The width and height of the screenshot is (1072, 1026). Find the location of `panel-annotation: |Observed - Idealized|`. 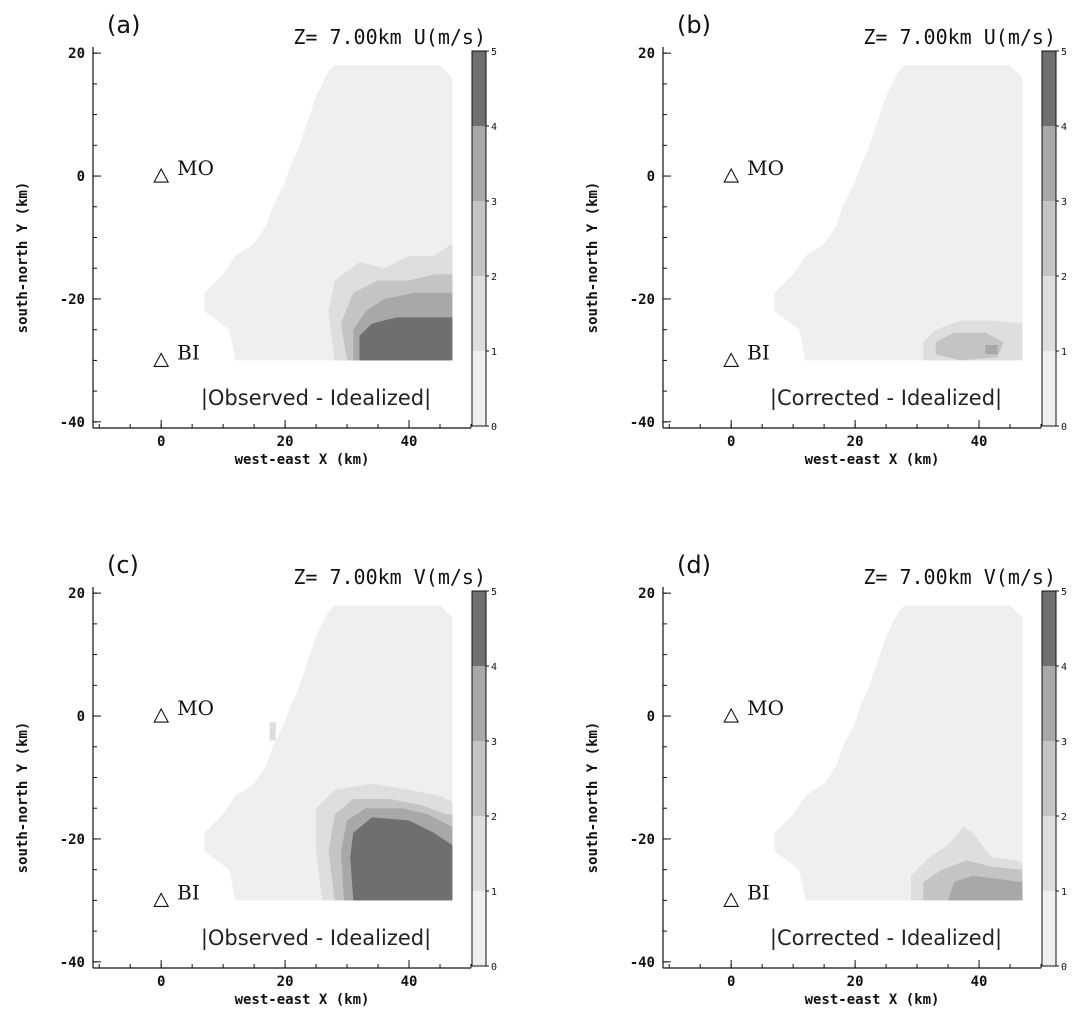

panel-annotation: |Observed - Idealized| is located at coordinates (316, 398).